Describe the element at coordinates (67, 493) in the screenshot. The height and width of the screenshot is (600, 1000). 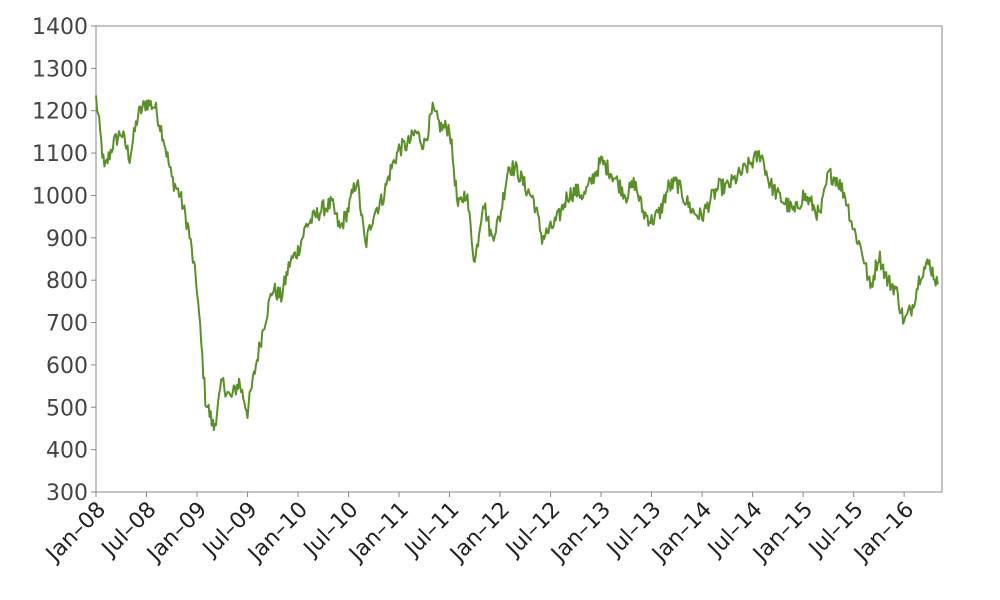
I see `y-tick-label: 300` at that location.